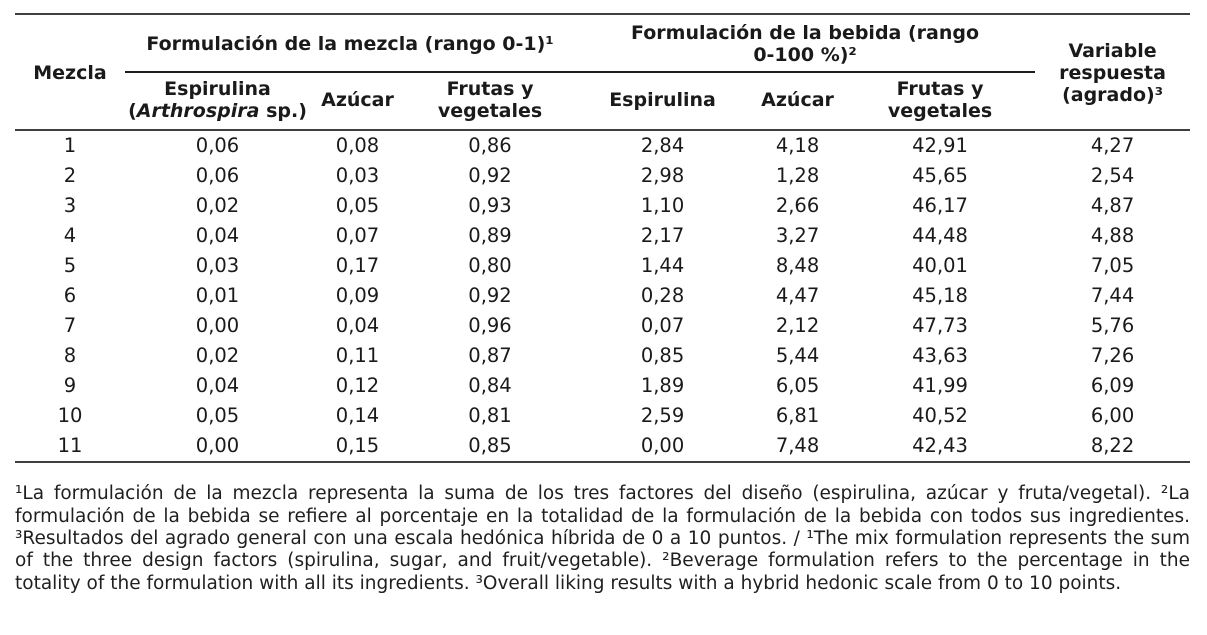 The height and width of the screenshot is (635, 1207). What do you see at coordinates (602, 145) in the screenshot?
I see `table-row: 1 0,06 0,08 0,86 2,84 4,18 42,91 4,27` at bounding box center [602, 145].